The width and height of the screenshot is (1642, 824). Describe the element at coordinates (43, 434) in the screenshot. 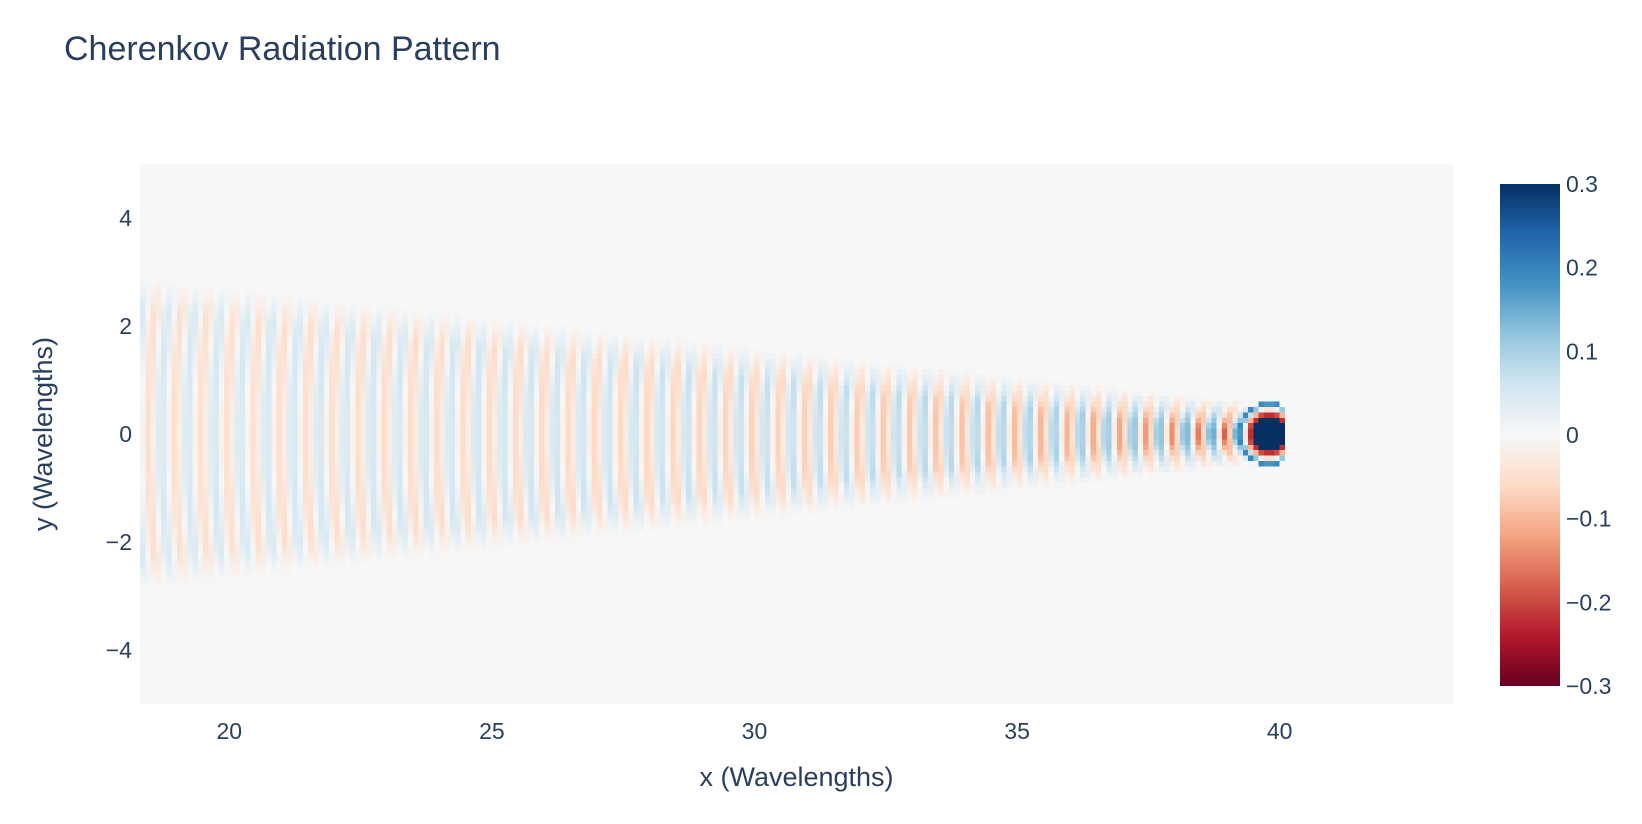

I see `y-axis-title: y (Wavelengths)` at that location.